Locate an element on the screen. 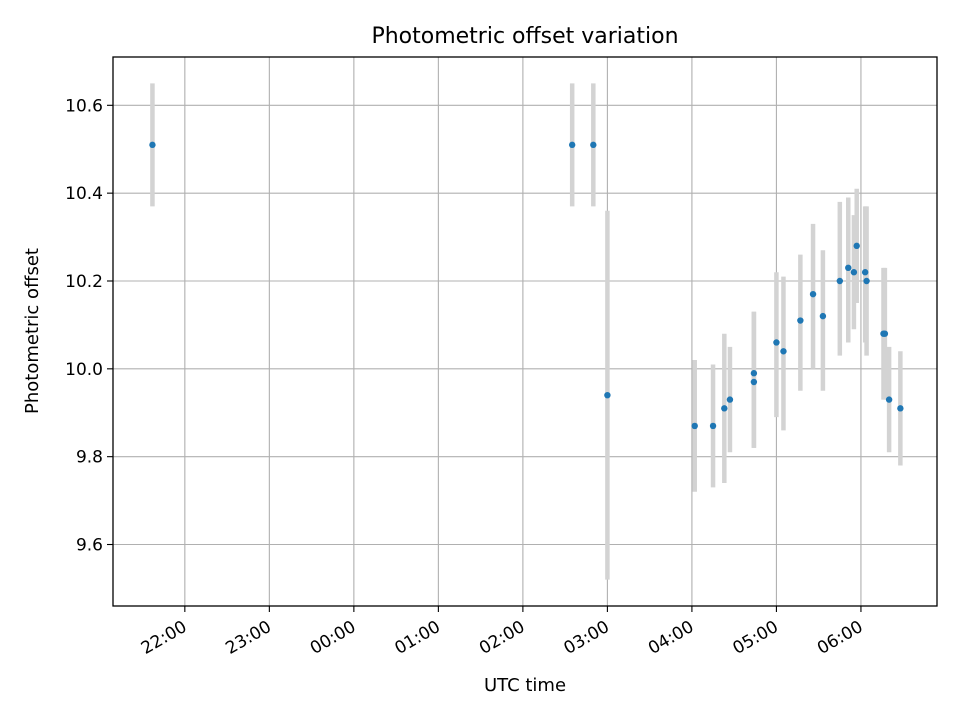 This screenshot has height=720, width=960. y-axis-label: Photometric offset is located at coordinates (32, 331).